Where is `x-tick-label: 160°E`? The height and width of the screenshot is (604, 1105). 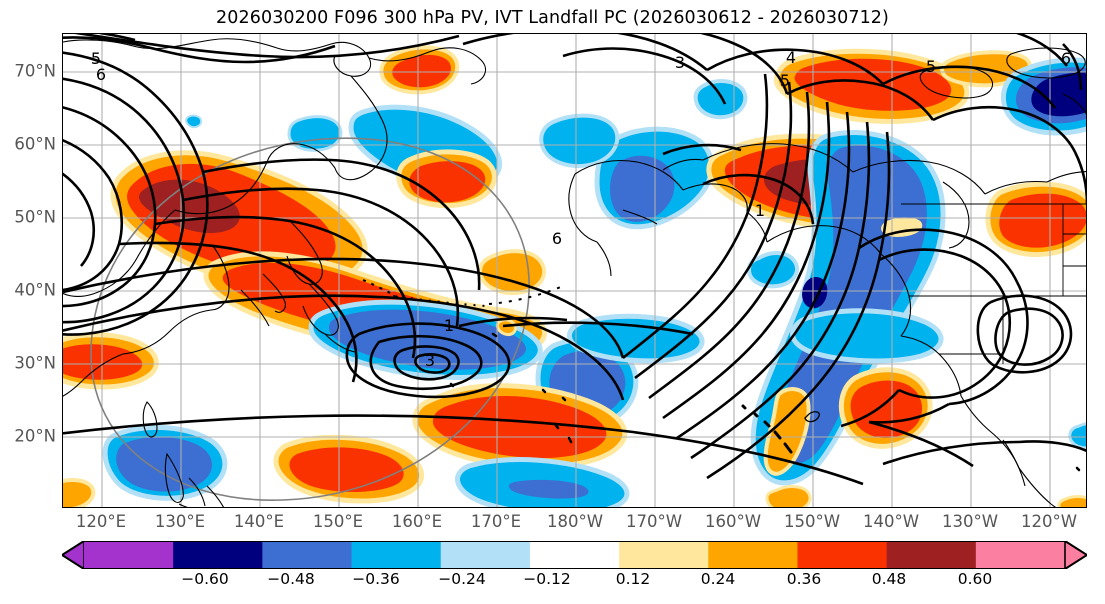
x-tick-label: 160°E is located at coordinates (417, 521).